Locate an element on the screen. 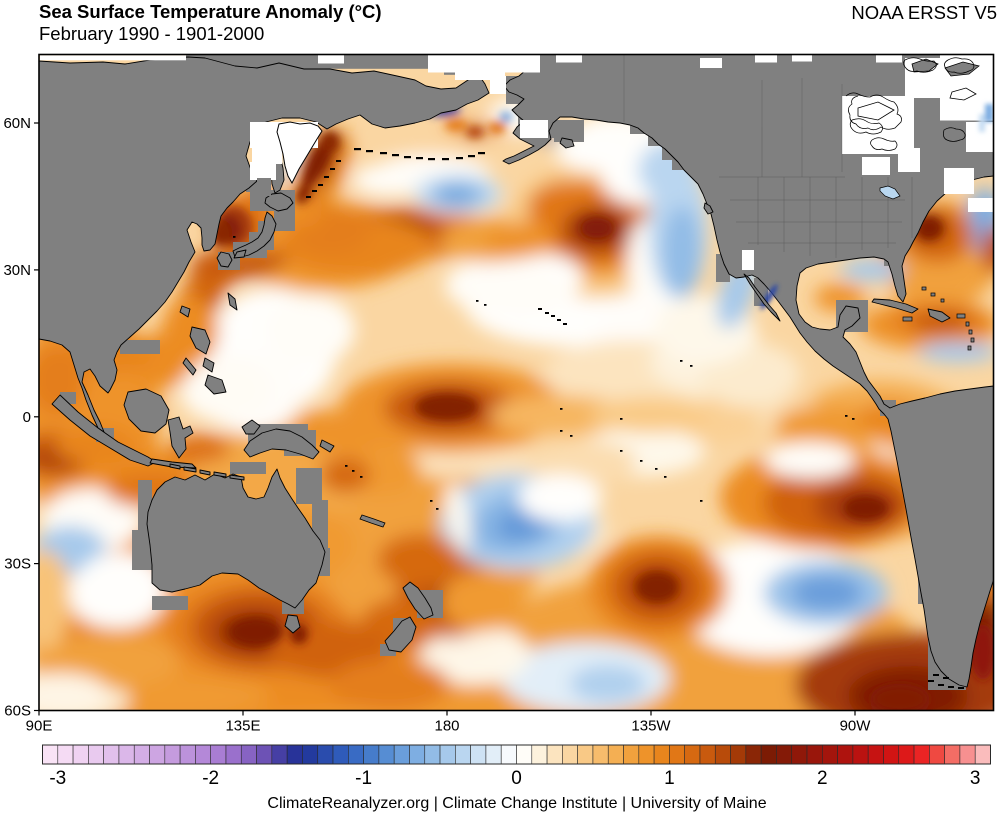  svg-text: -3 is located at coordinates (57, 778).